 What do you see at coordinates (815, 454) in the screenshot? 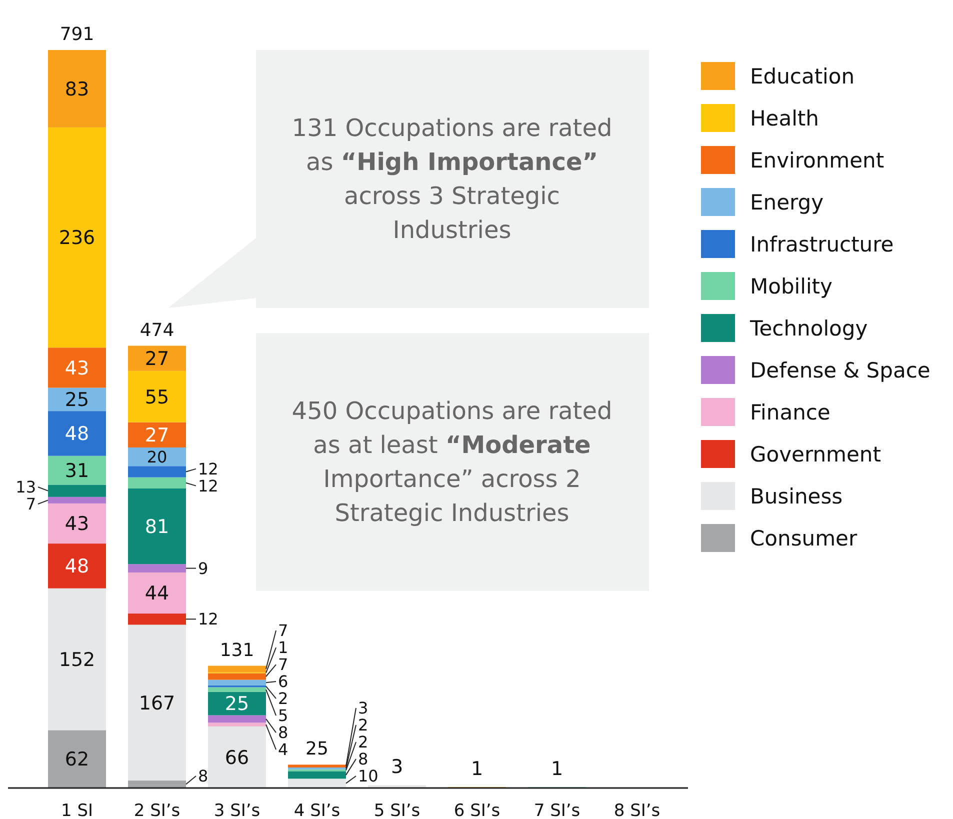
I see `legend-label: Government` at bounding box center [815, 454].